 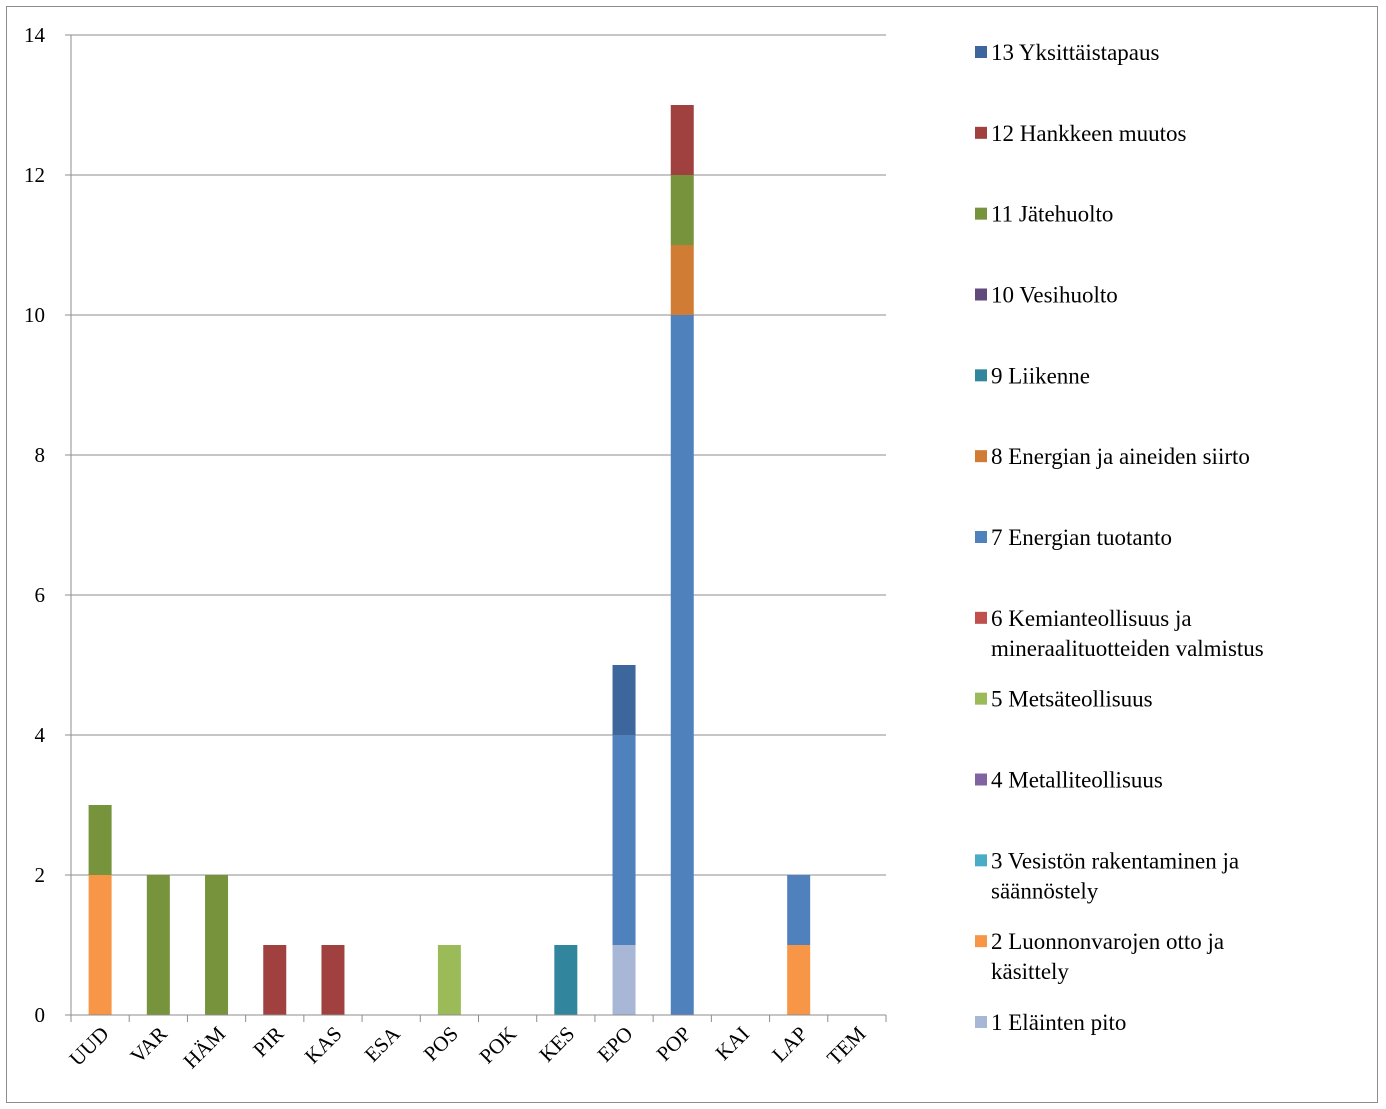 I want to click on legend-item: 10 Vesihuolto, so click(x=1046, y=295).